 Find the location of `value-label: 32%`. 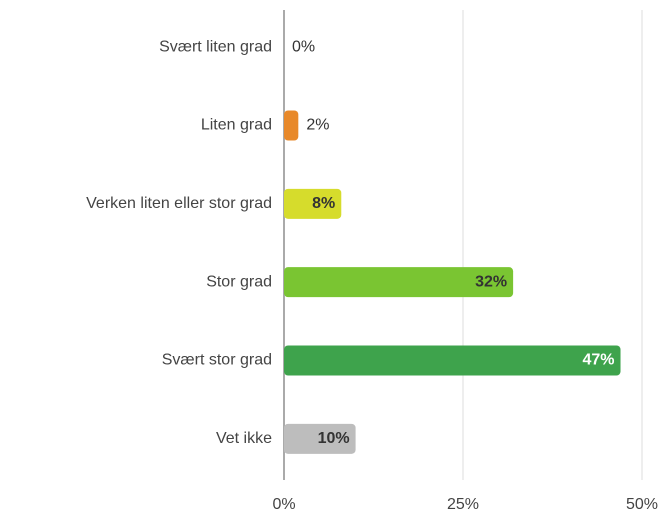

value-label: 32% is located at coordinates (491, 281).